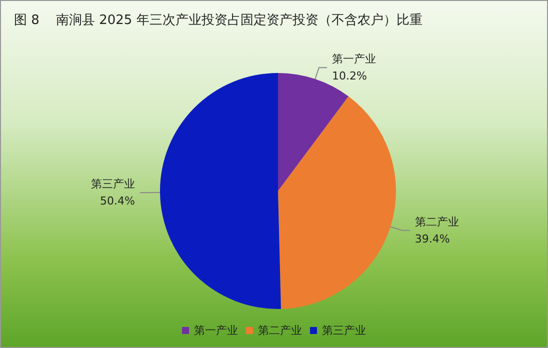 This screenshot has width=548, height=348. What do you see at coordinates (354, 59) in the screenshot?
I see `slice-label: 第一产业` at bounding box center [354, 59].